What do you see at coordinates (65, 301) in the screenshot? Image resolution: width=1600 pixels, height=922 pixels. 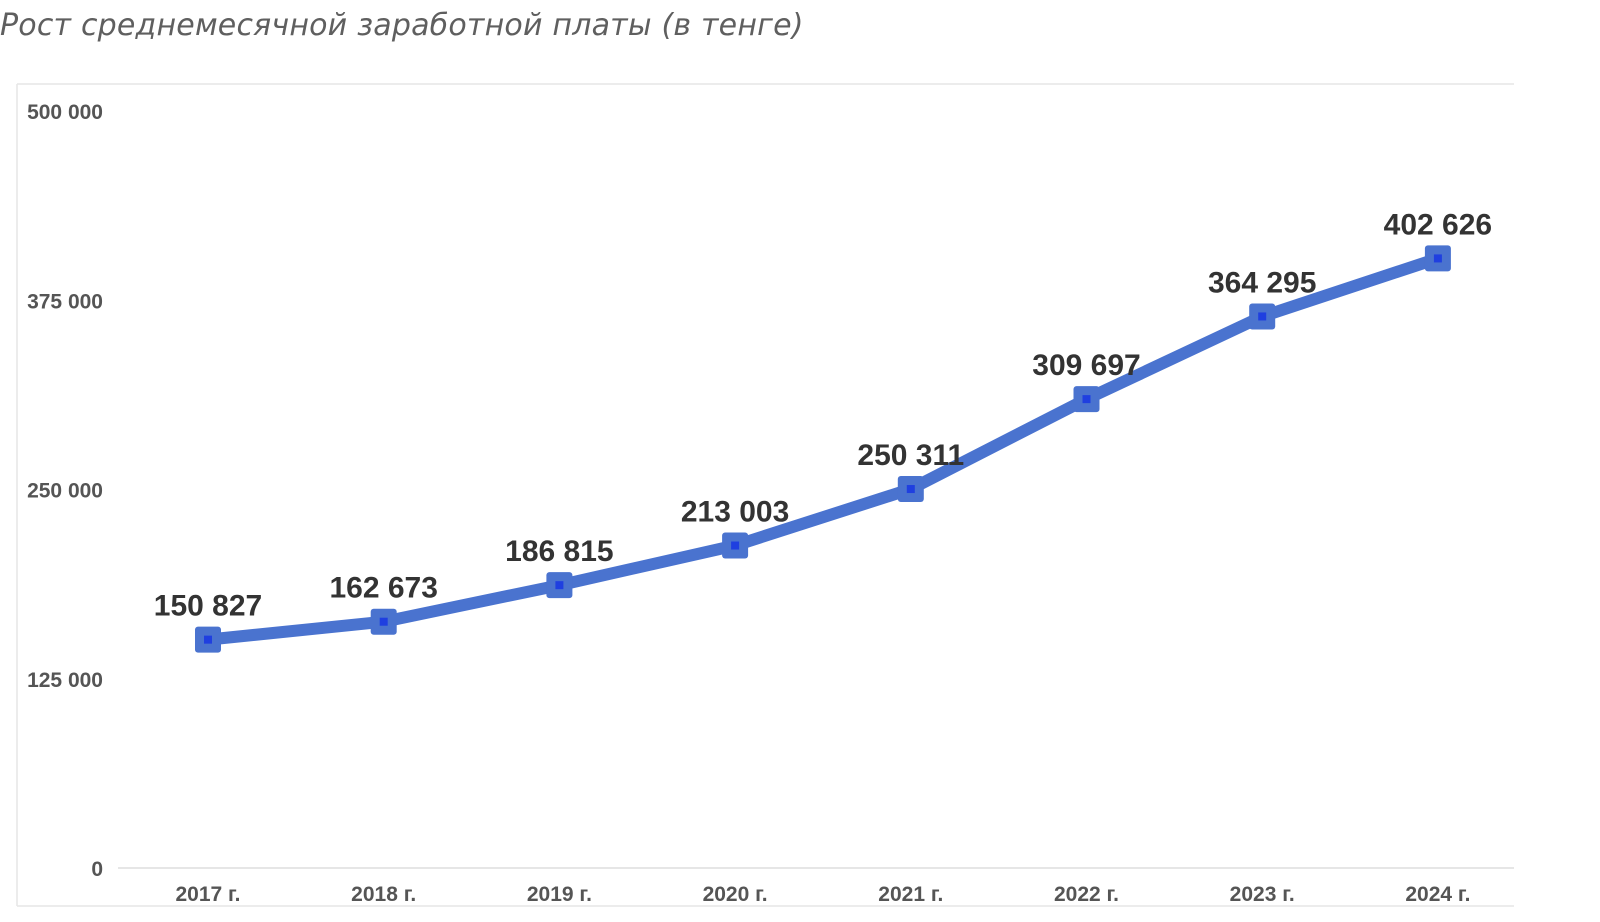 I see `y-tick-label: 375 000` at bounding box center [65, 301].